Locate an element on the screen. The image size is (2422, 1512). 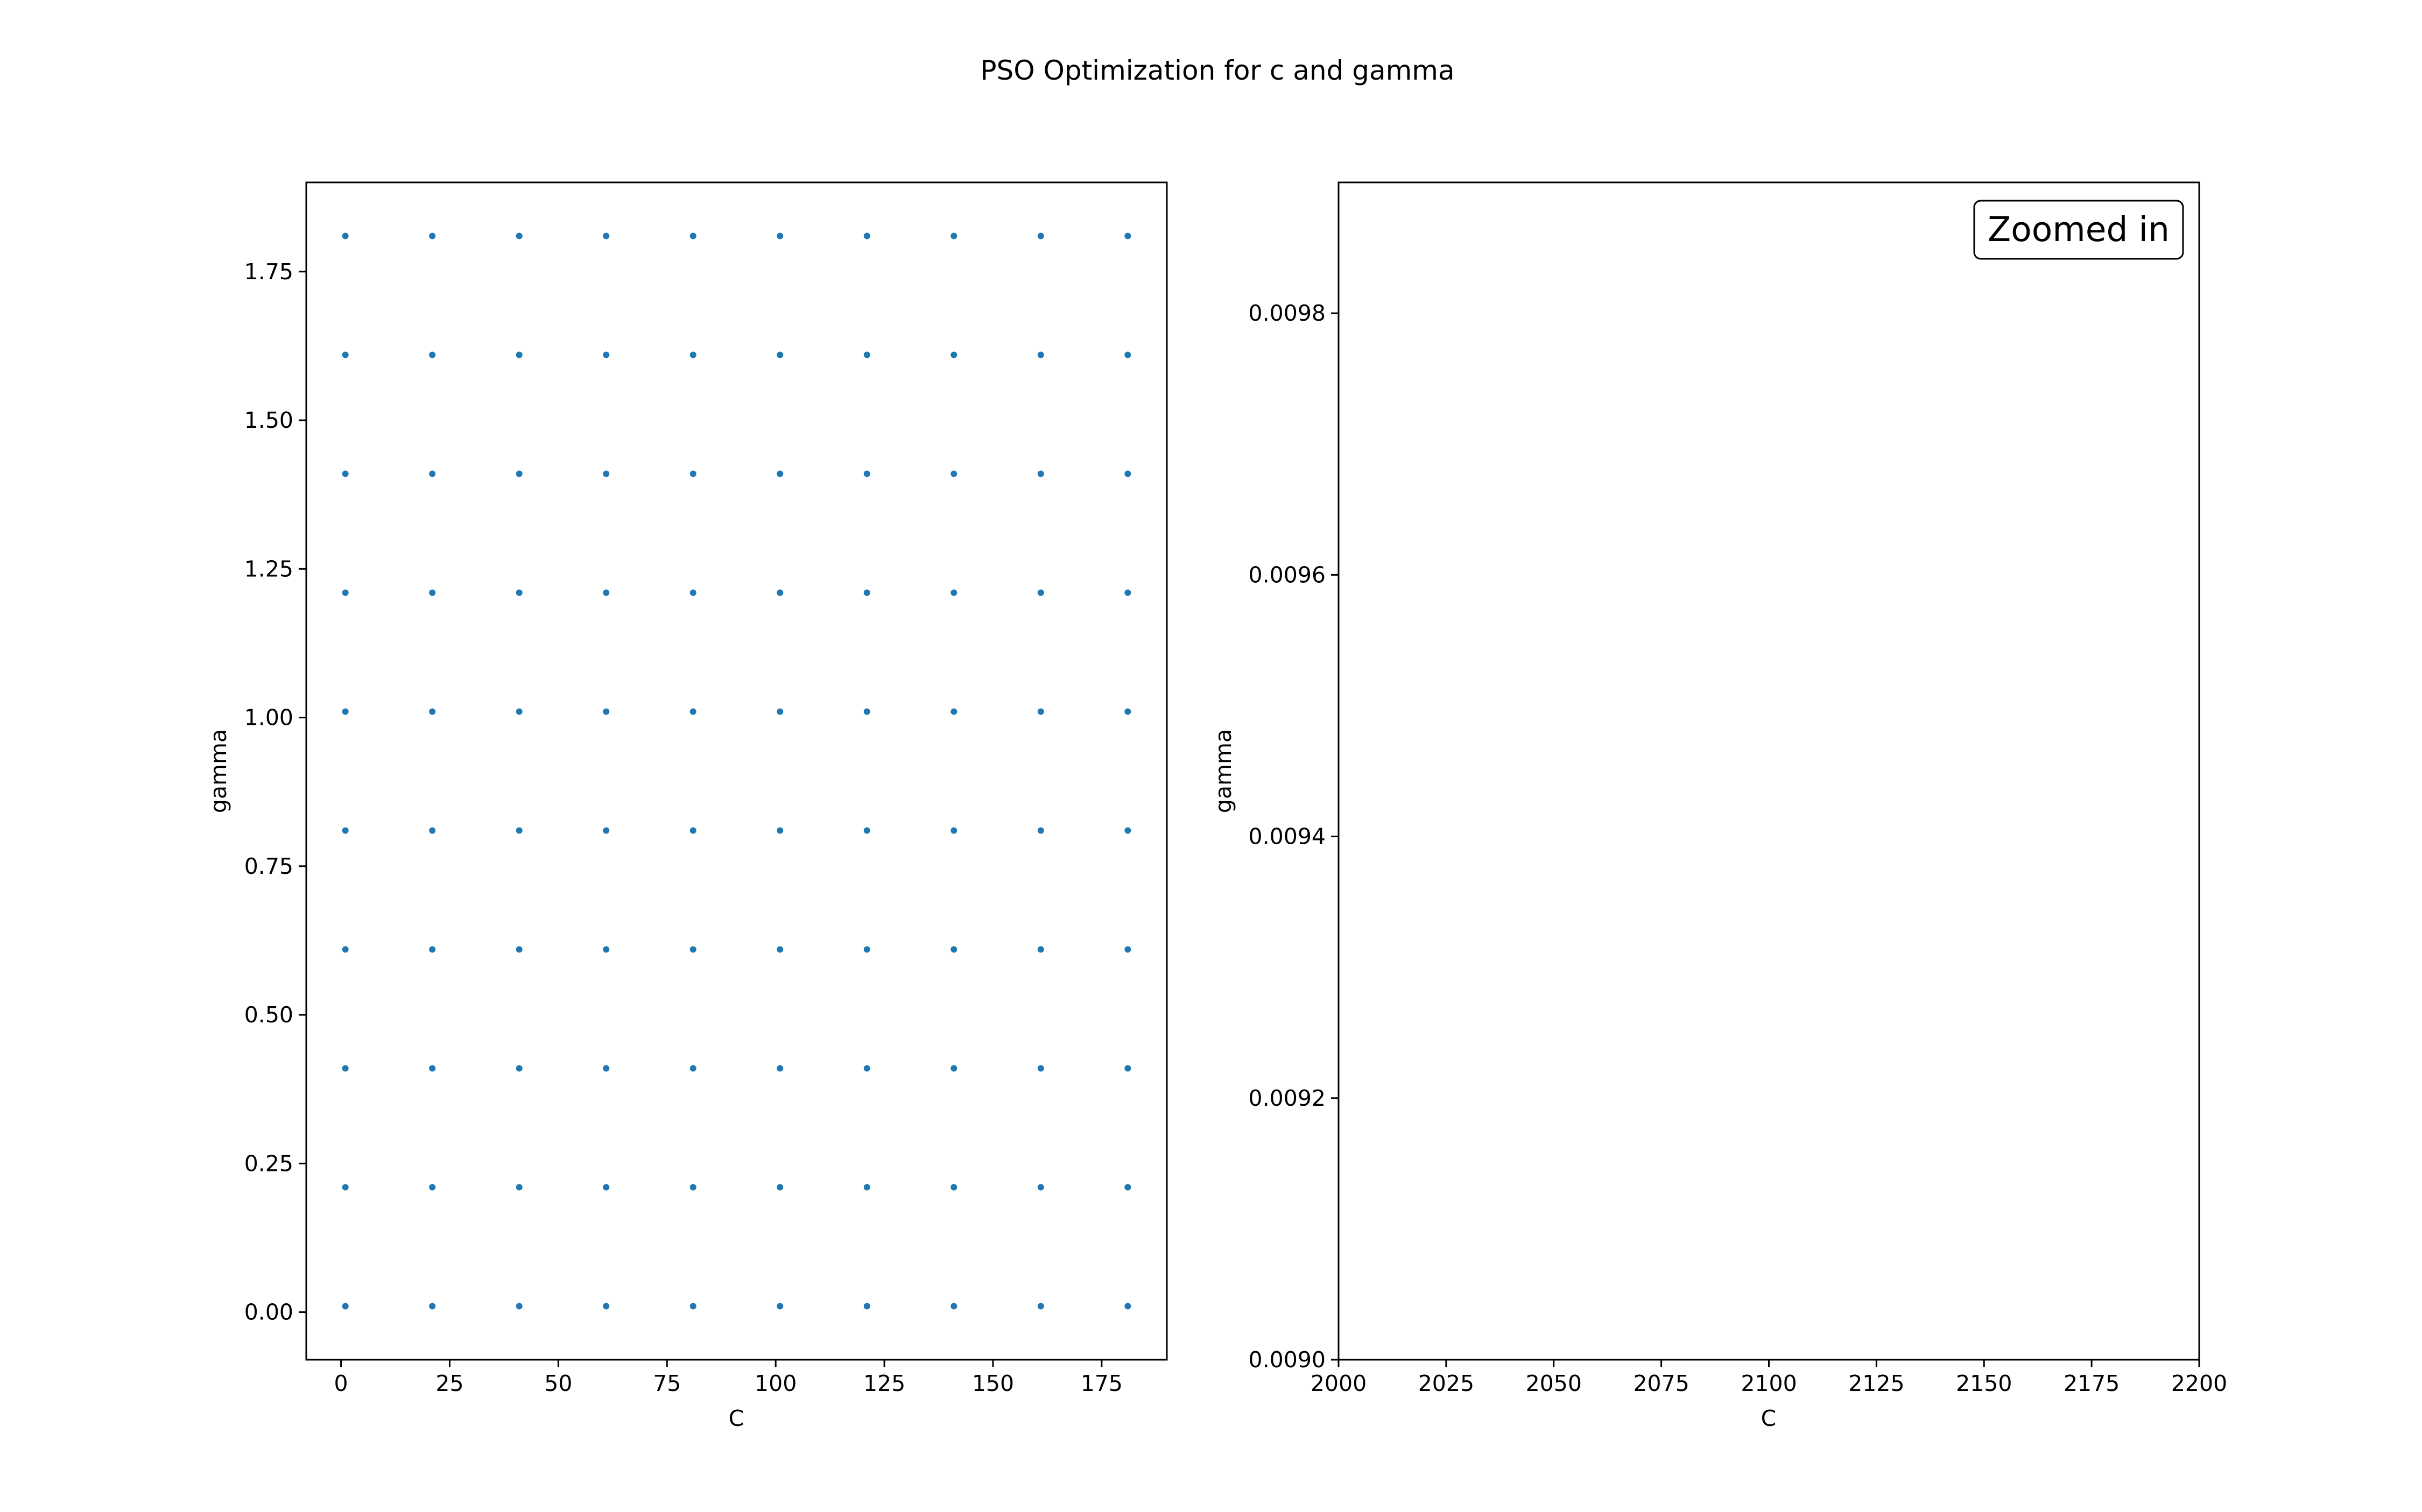
right-x-tick-label: 2125 is located at coordinates (1876, 1383).